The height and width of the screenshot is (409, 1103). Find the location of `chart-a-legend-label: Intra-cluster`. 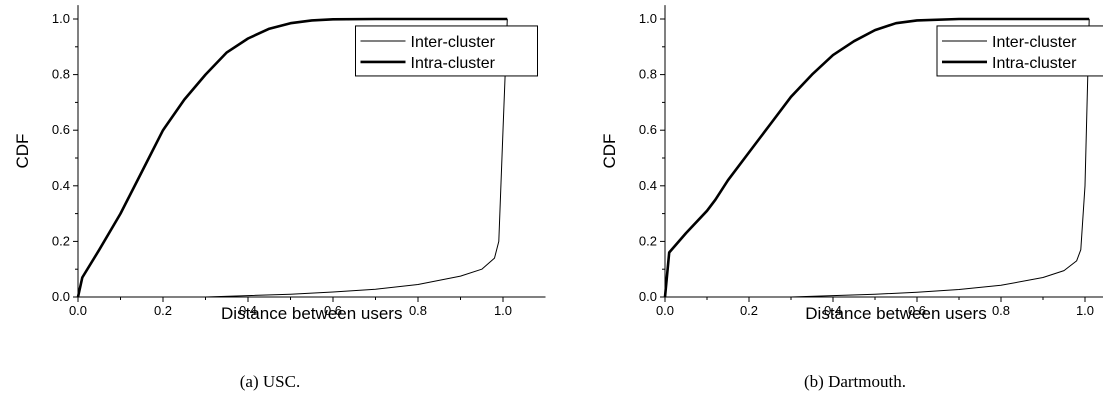

chart-a-legend-label: Intra-cluster is located at coordinates (453, 63).